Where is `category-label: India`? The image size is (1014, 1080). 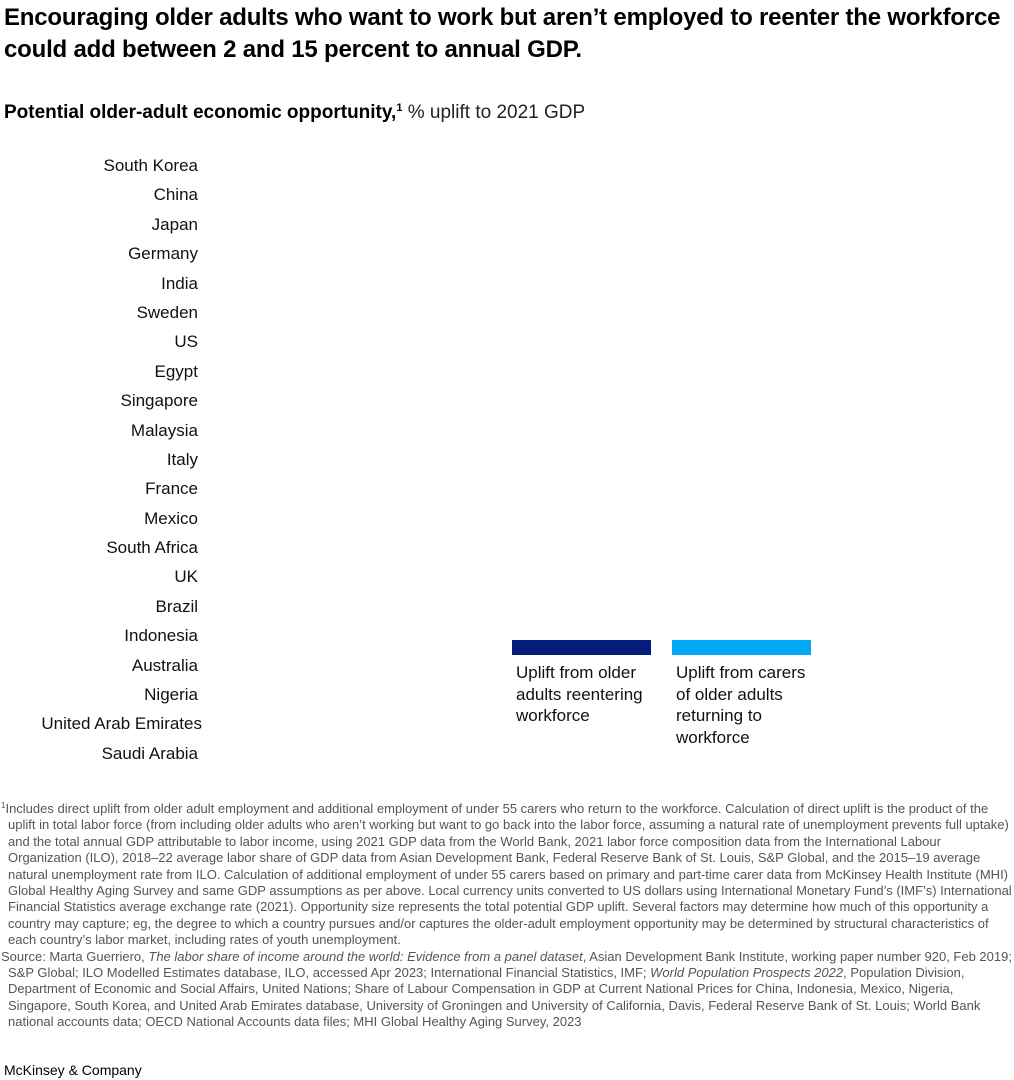
category-label: India is located at coordinates (179, 283).